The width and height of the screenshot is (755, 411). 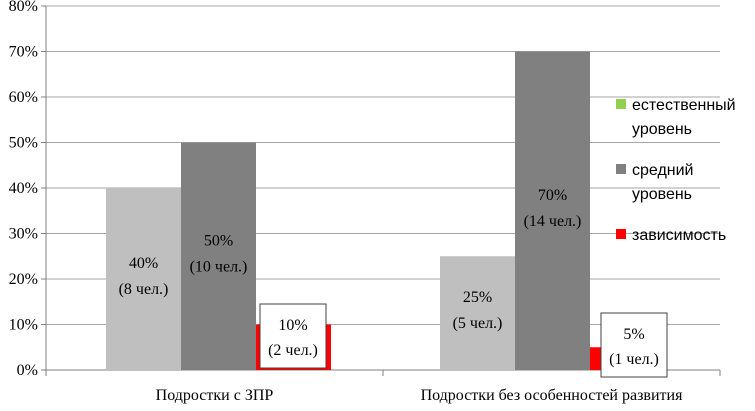 I want to click on data-label: 70%, so click(x=552, y=195).